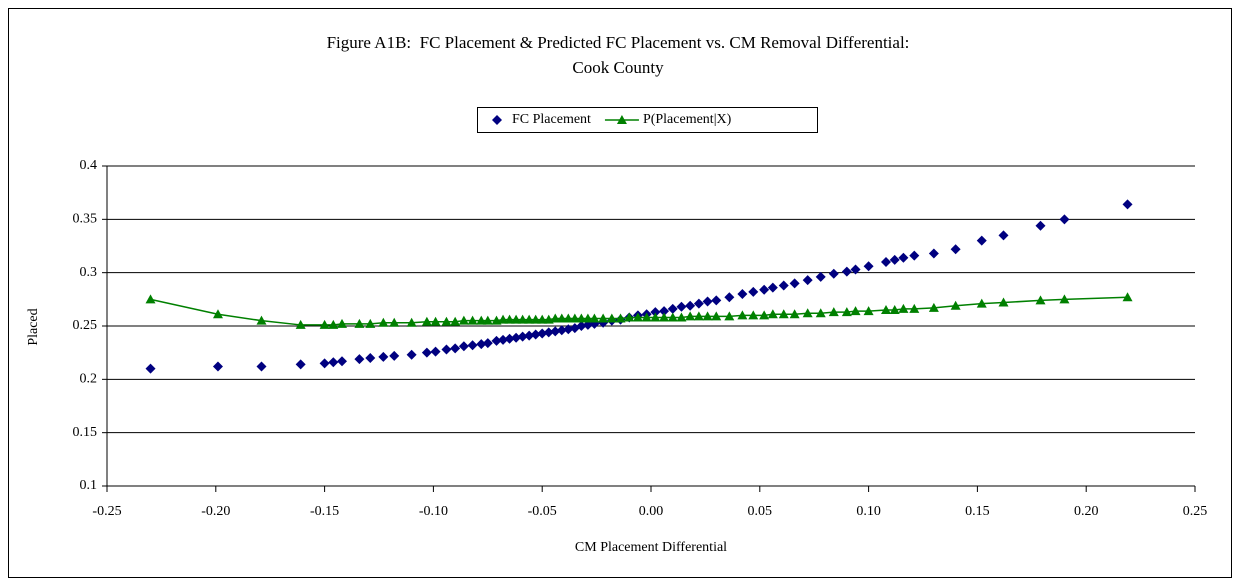  Describe the element at coordinates (33, 326) in the screenshot. I see `y-axis-label: Placed` at that location.